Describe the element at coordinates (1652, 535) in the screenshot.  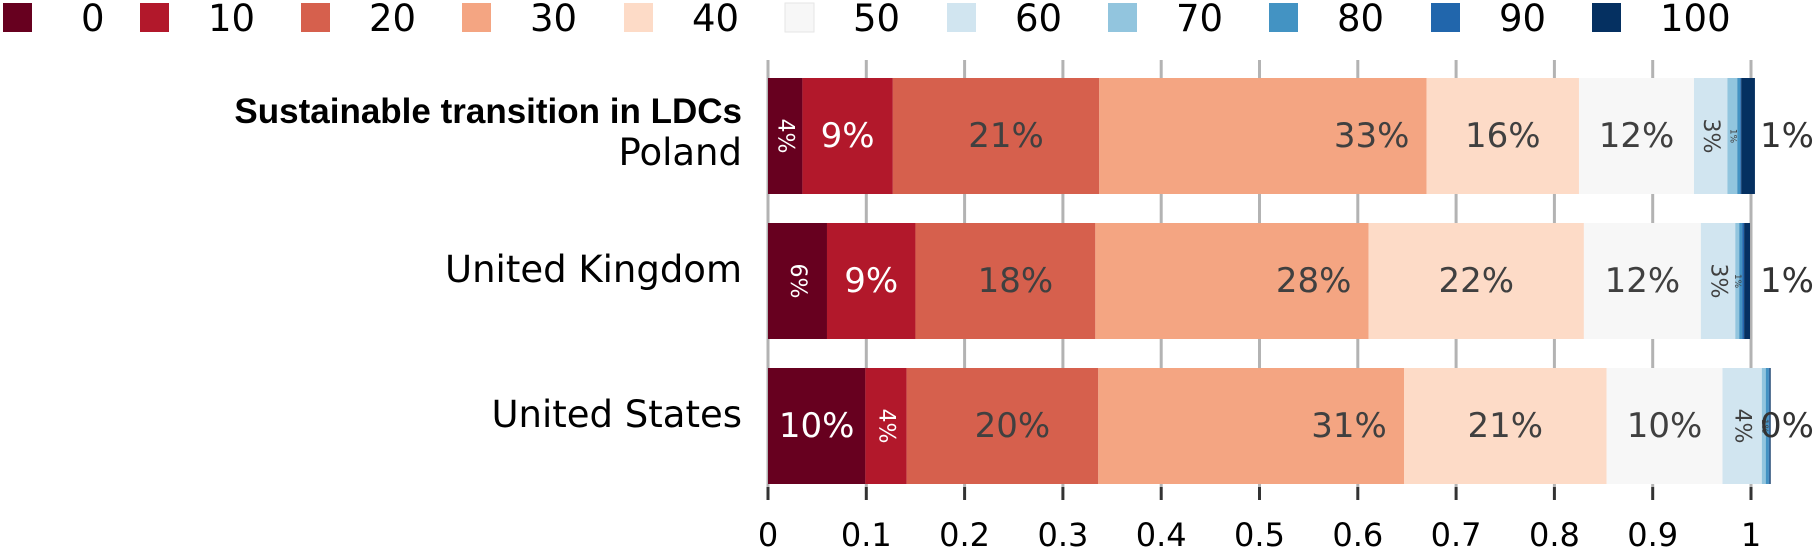
I see `x-tick-label-0-9: 0.9` at that location.